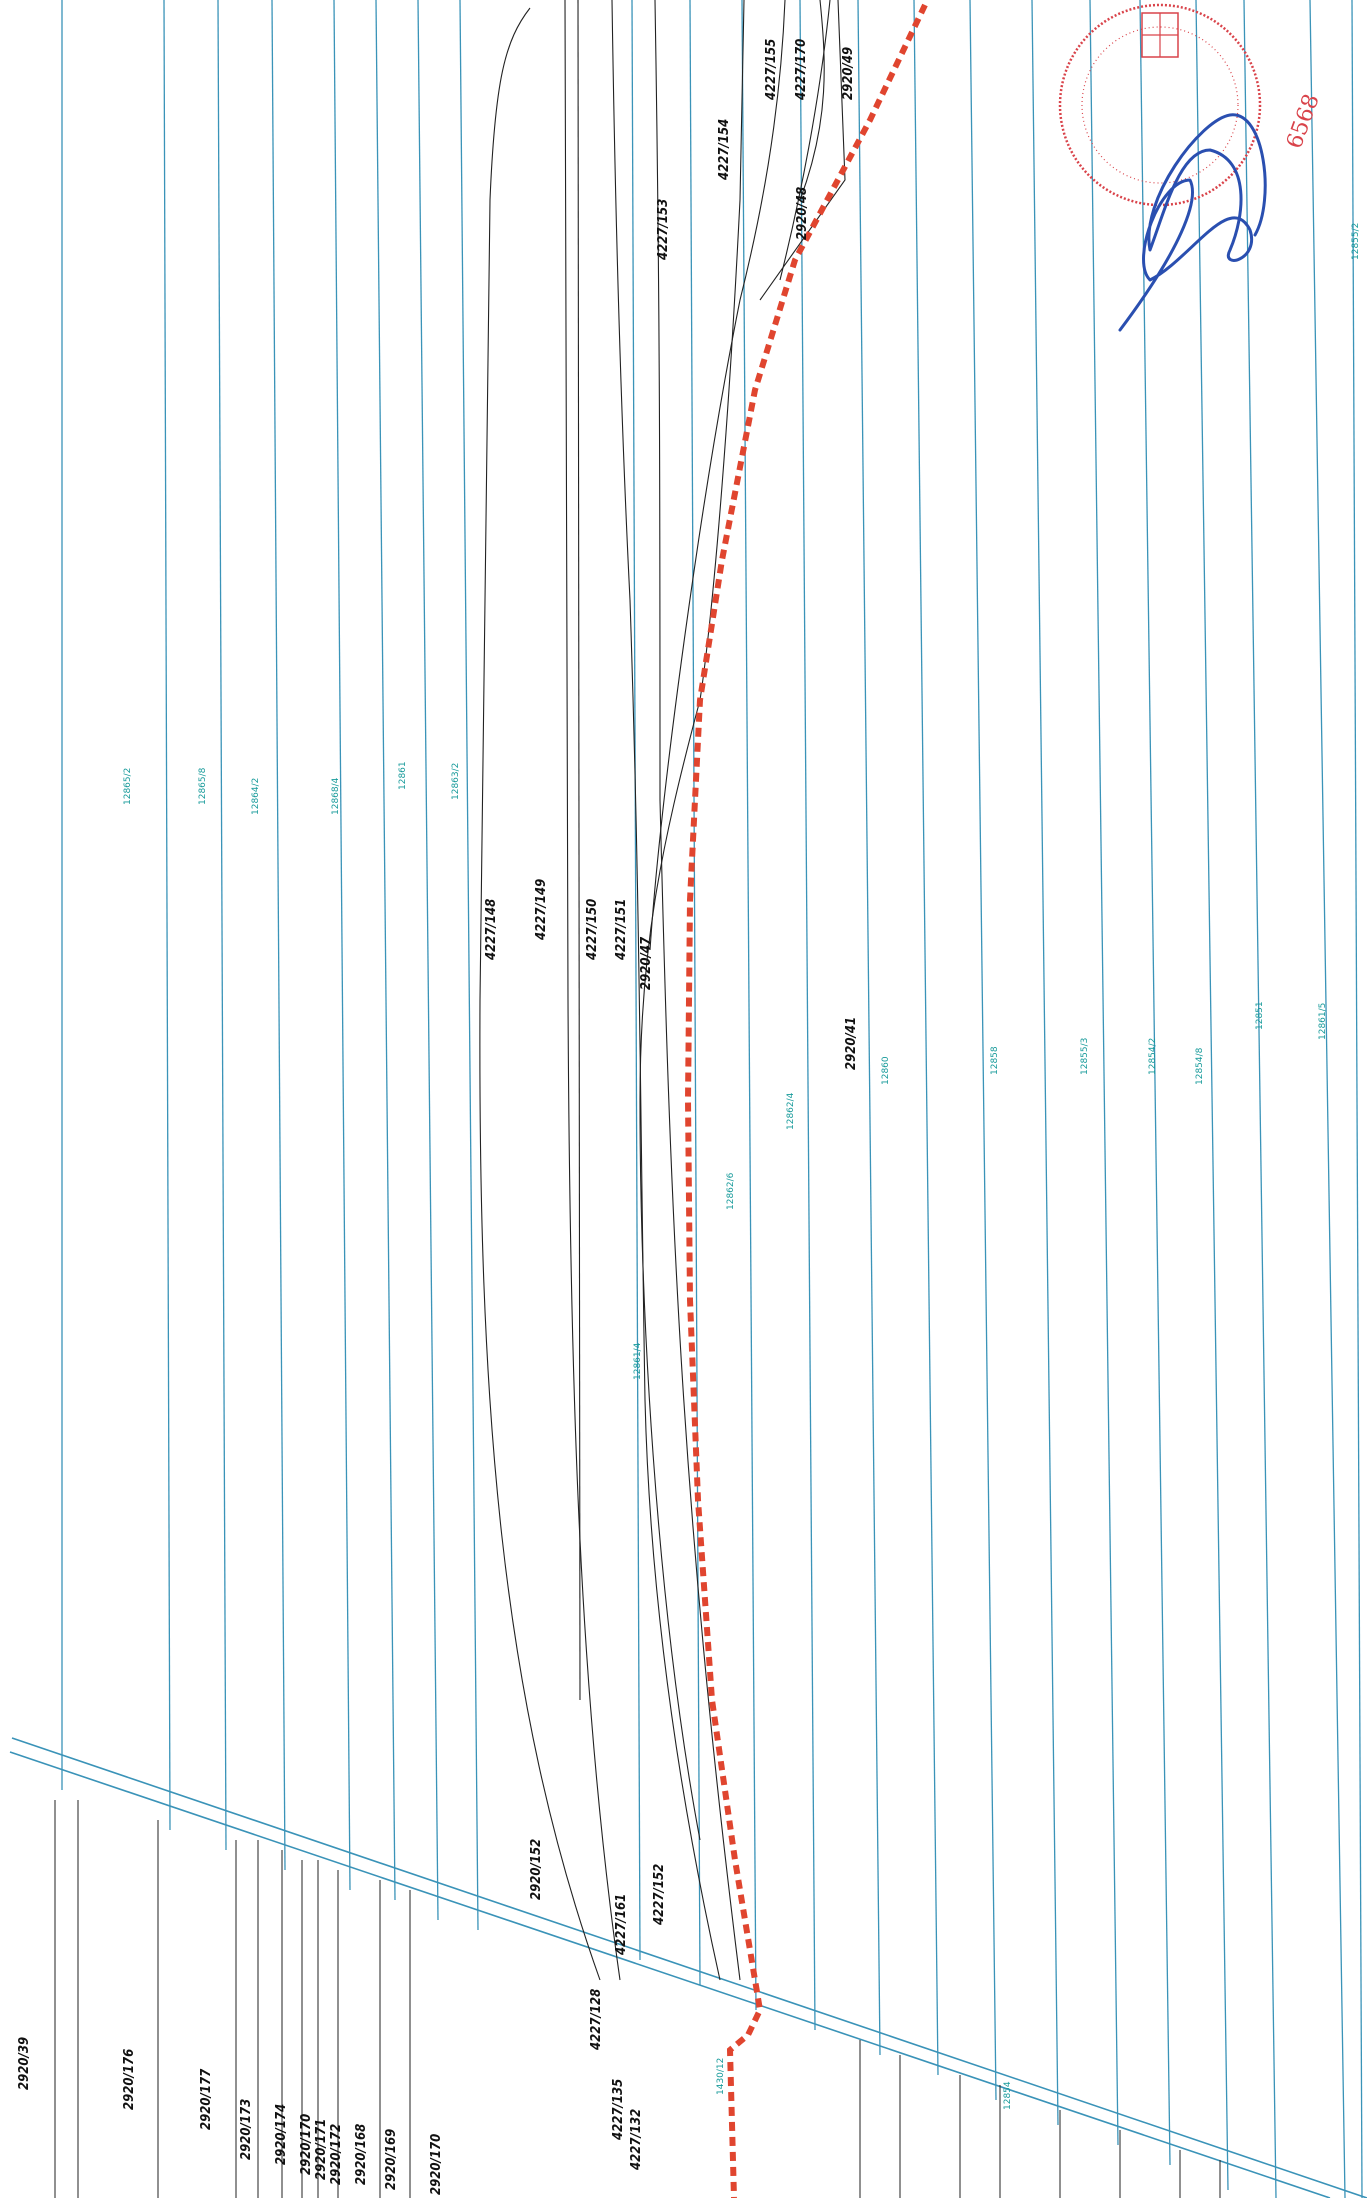 This screenshot has height=2198, width=1367. I want to click on label-4227-170: 4227/170, so click(801, 69).